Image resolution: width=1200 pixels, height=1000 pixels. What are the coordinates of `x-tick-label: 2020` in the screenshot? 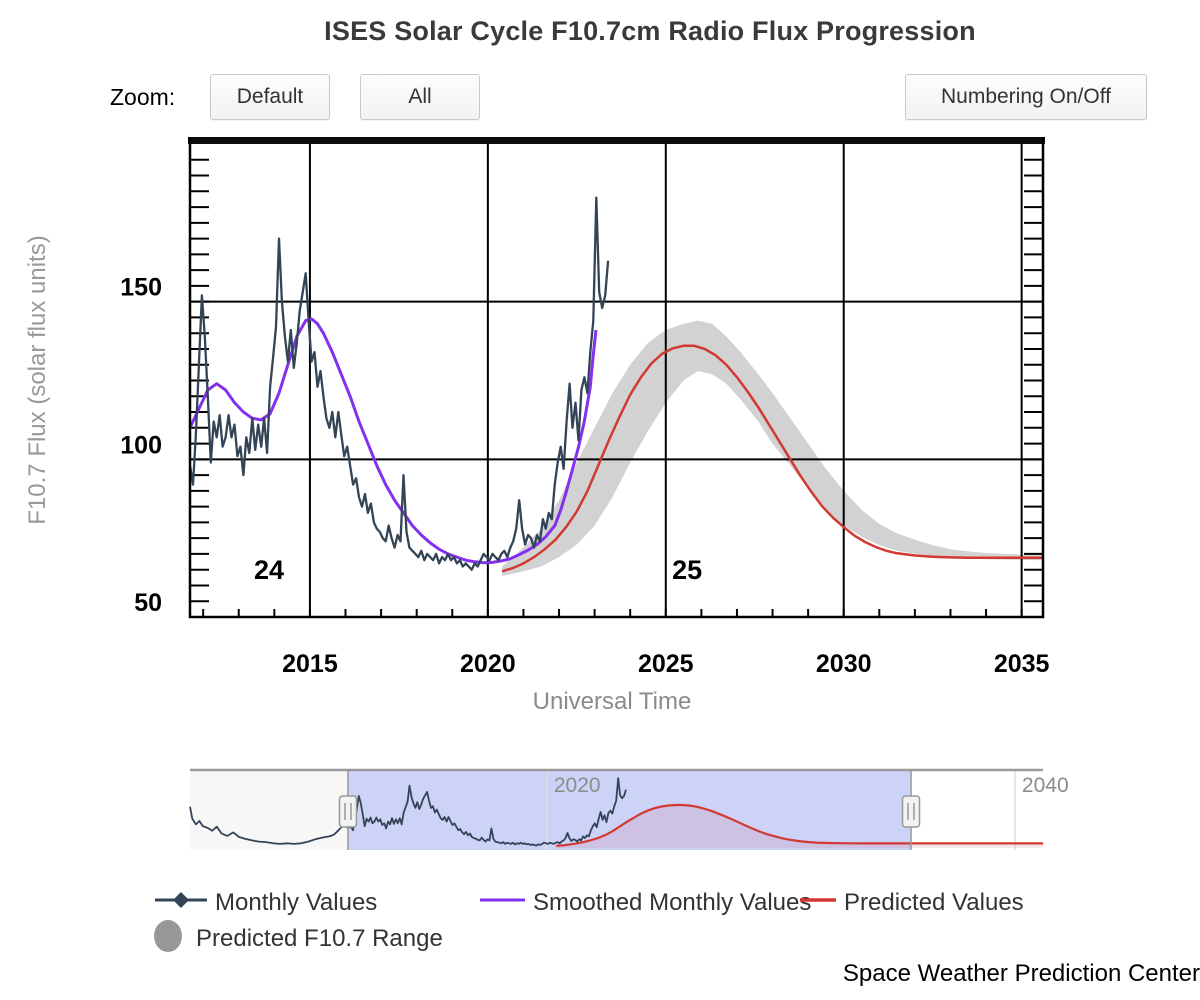 It's located at (488, 664).